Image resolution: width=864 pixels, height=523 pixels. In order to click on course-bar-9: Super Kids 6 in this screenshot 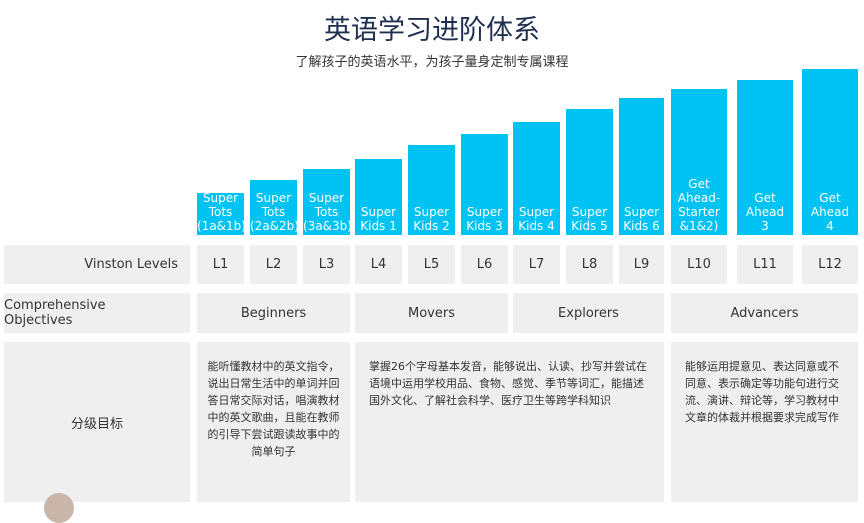, I will do `click(641, 166)`.